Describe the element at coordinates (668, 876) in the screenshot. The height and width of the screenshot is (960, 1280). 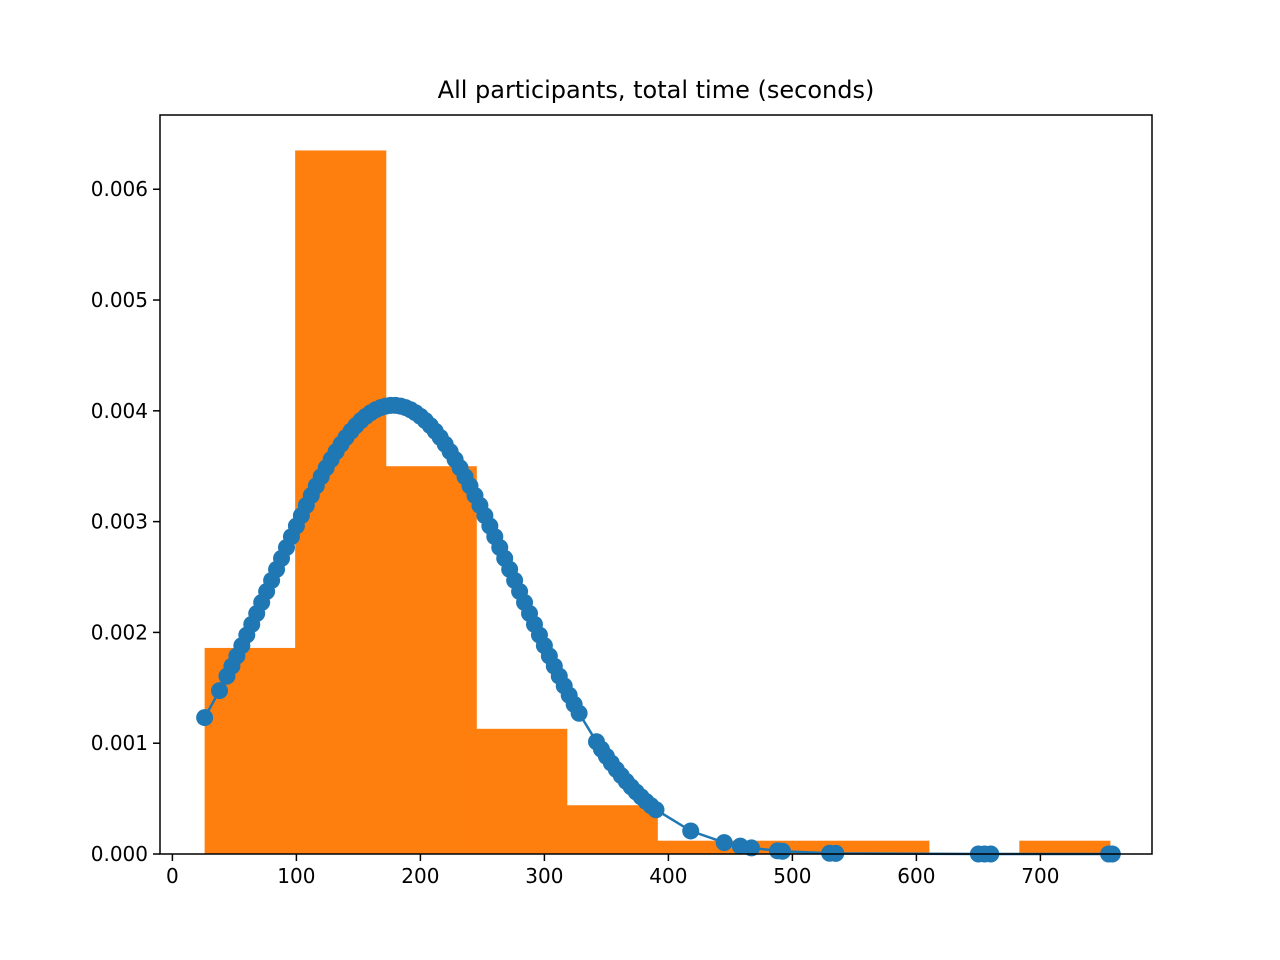
I see `x-tick-label: 400` at that location.